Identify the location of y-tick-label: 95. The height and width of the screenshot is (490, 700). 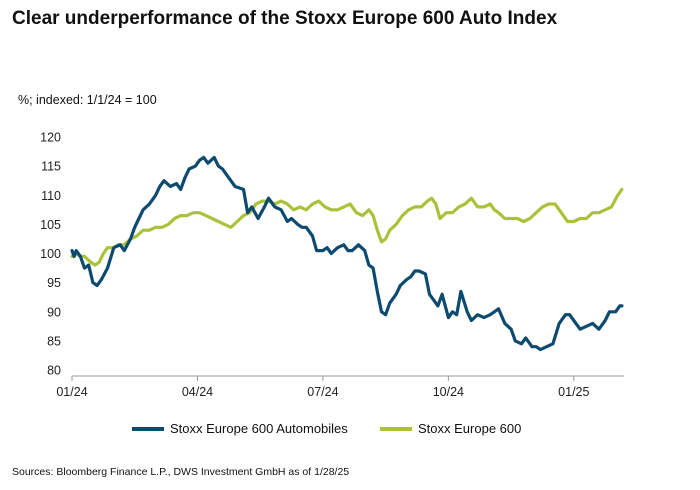
(54, 283).